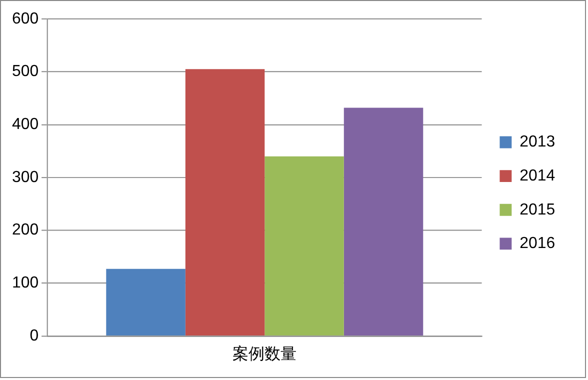 This screenshot has height=380, width=588. I want to click on y-tick-label: 600, so click(25, 19).